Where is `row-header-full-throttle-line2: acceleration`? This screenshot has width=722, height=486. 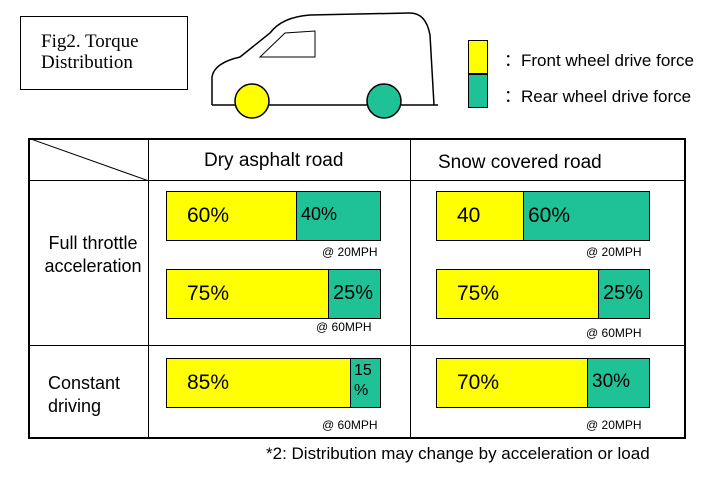 row-header-full-throttle-line2: acceleration is located at coordinates (93, 266).